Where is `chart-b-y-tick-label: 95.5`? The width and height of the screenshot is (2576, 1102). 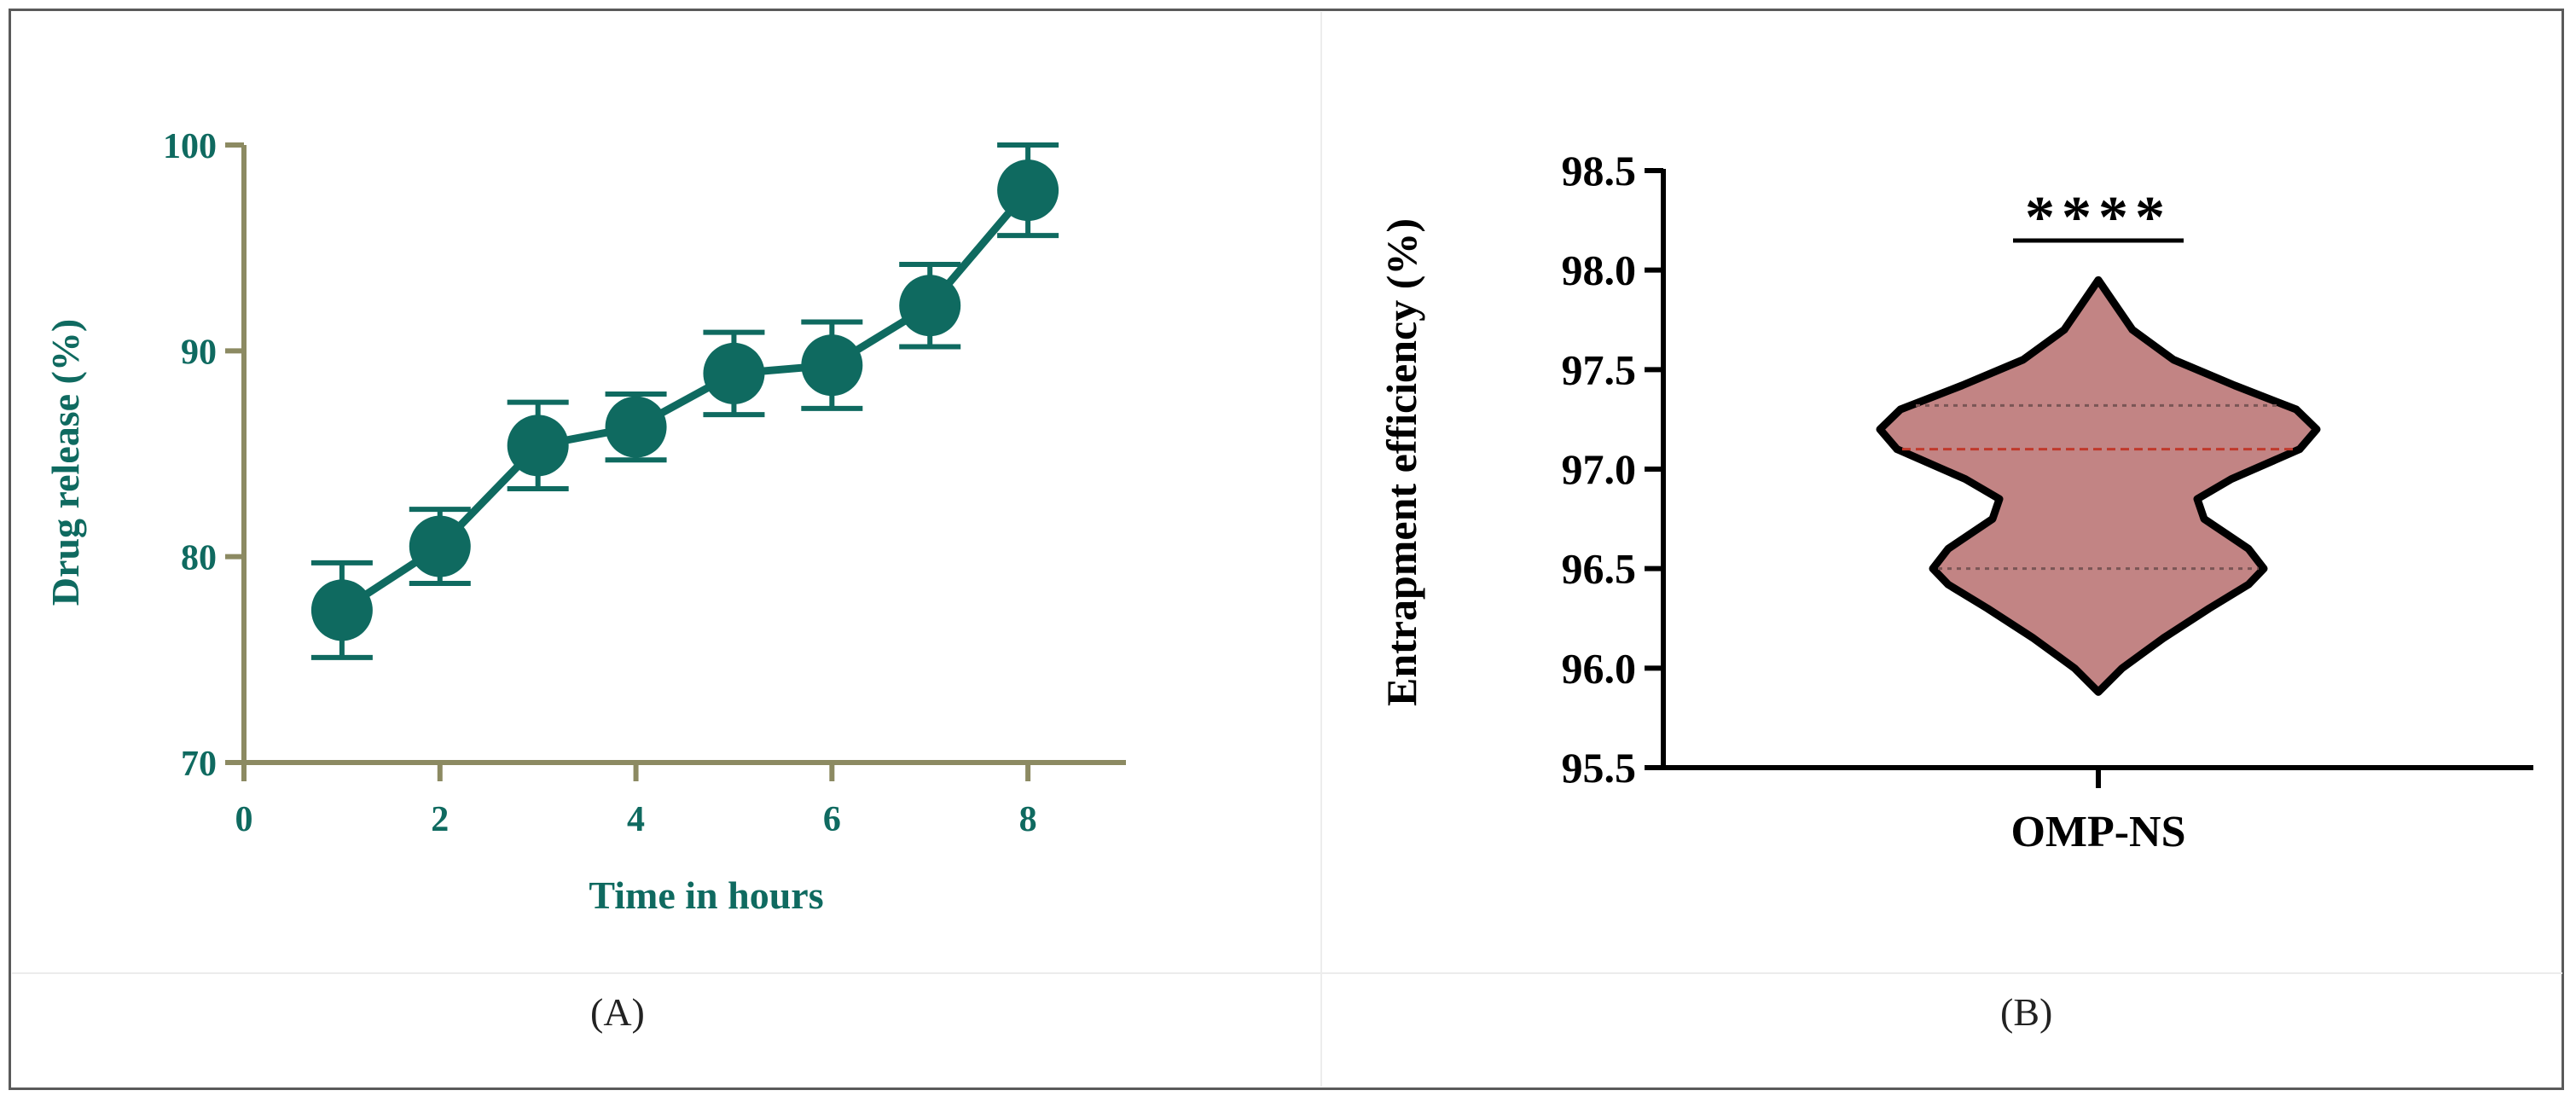 chart-b-y-tick-label: 95.5 is located at coordinates (1599, 768).